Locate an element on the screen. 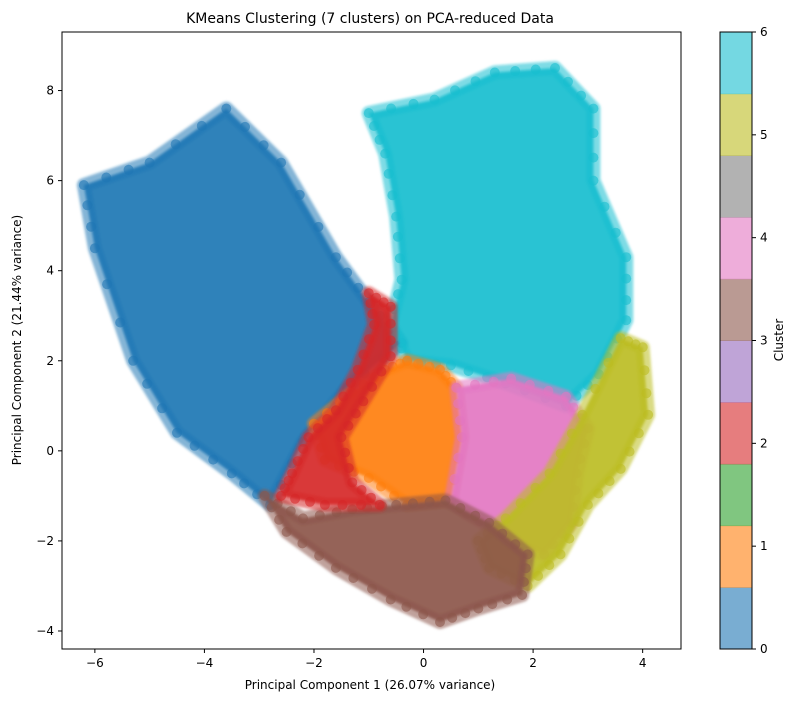  colorbar-tick-label: 4 is located at coordinates (764, 238).